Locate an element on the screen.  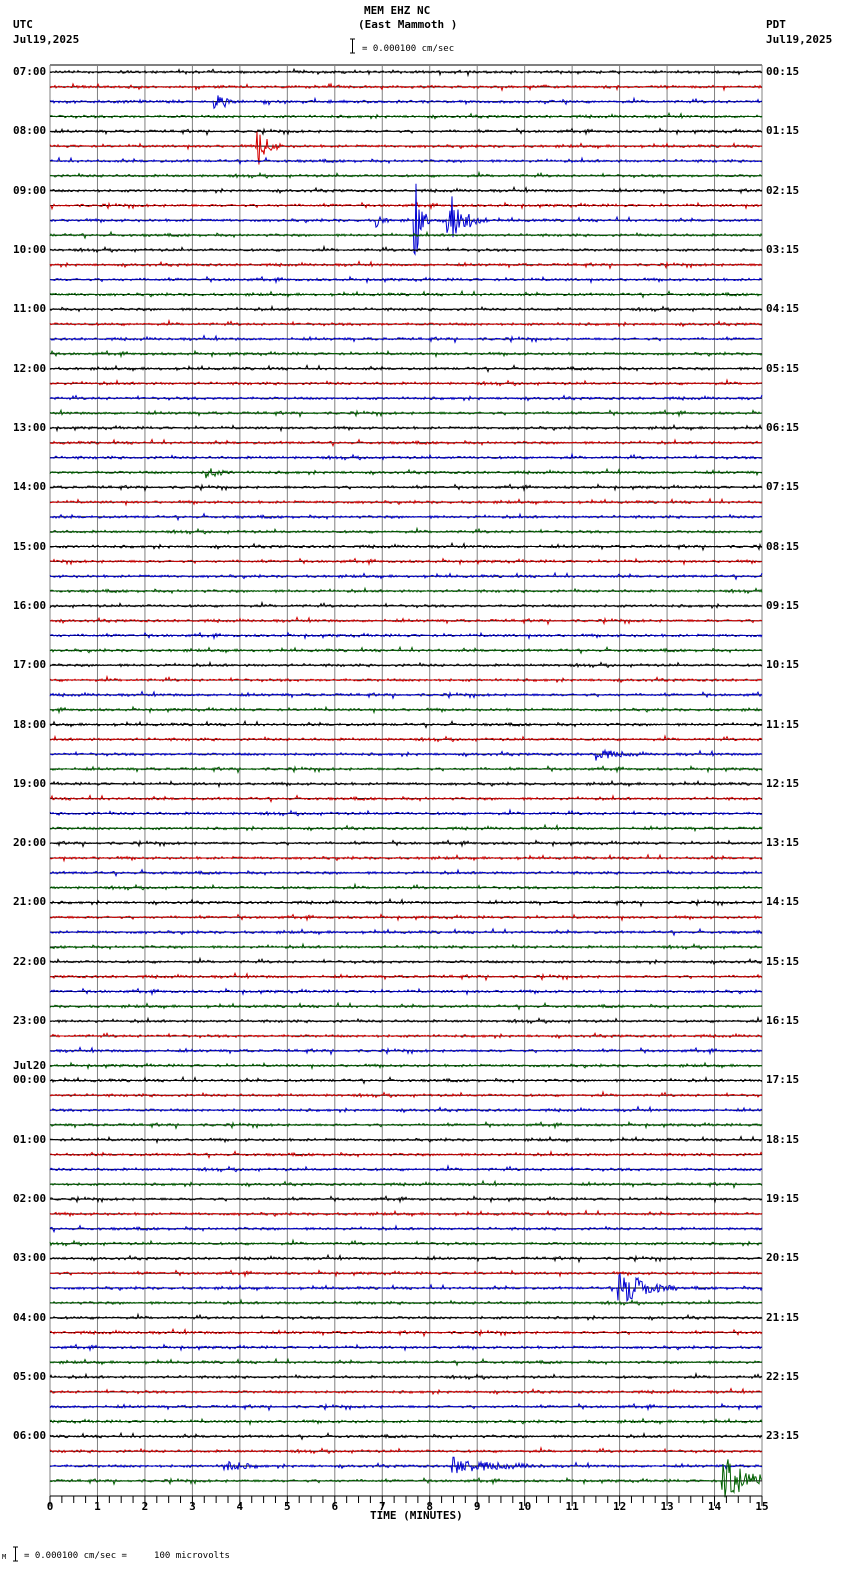
x-tick-label: 12 is located at coordinates (619, 1506).